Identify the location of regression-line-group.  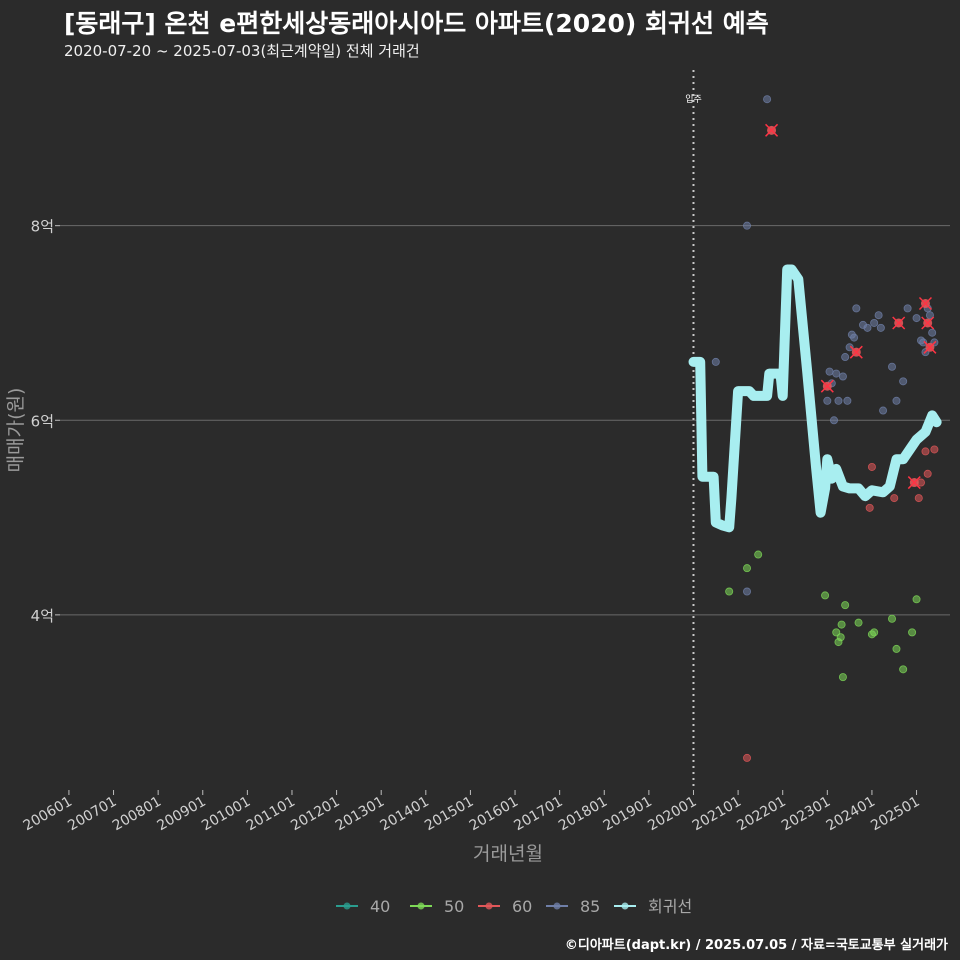
(815, 398).